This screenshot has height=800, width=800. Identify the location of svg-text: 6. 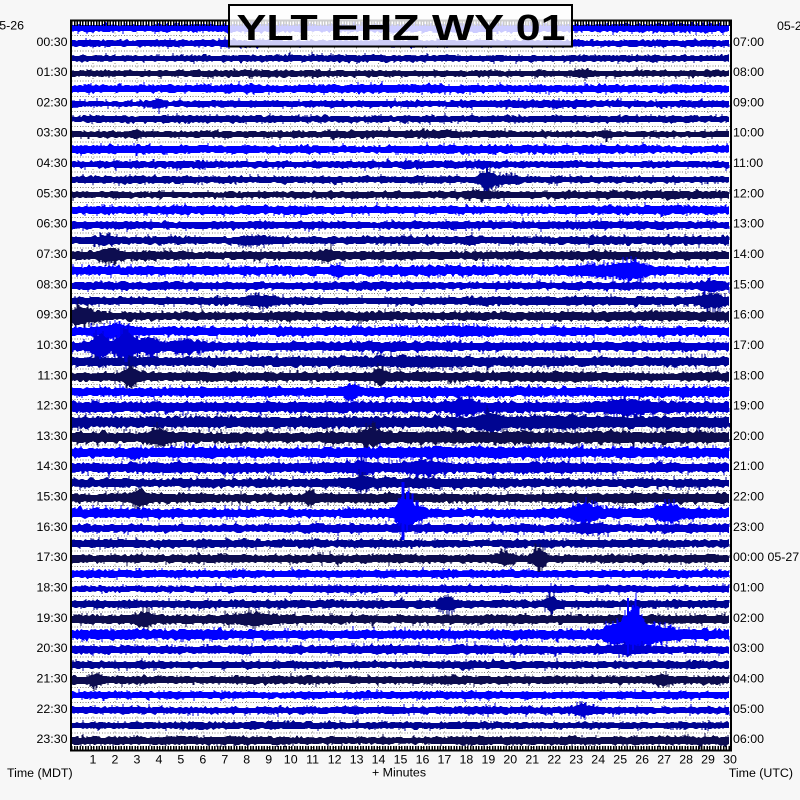
(202, 760).